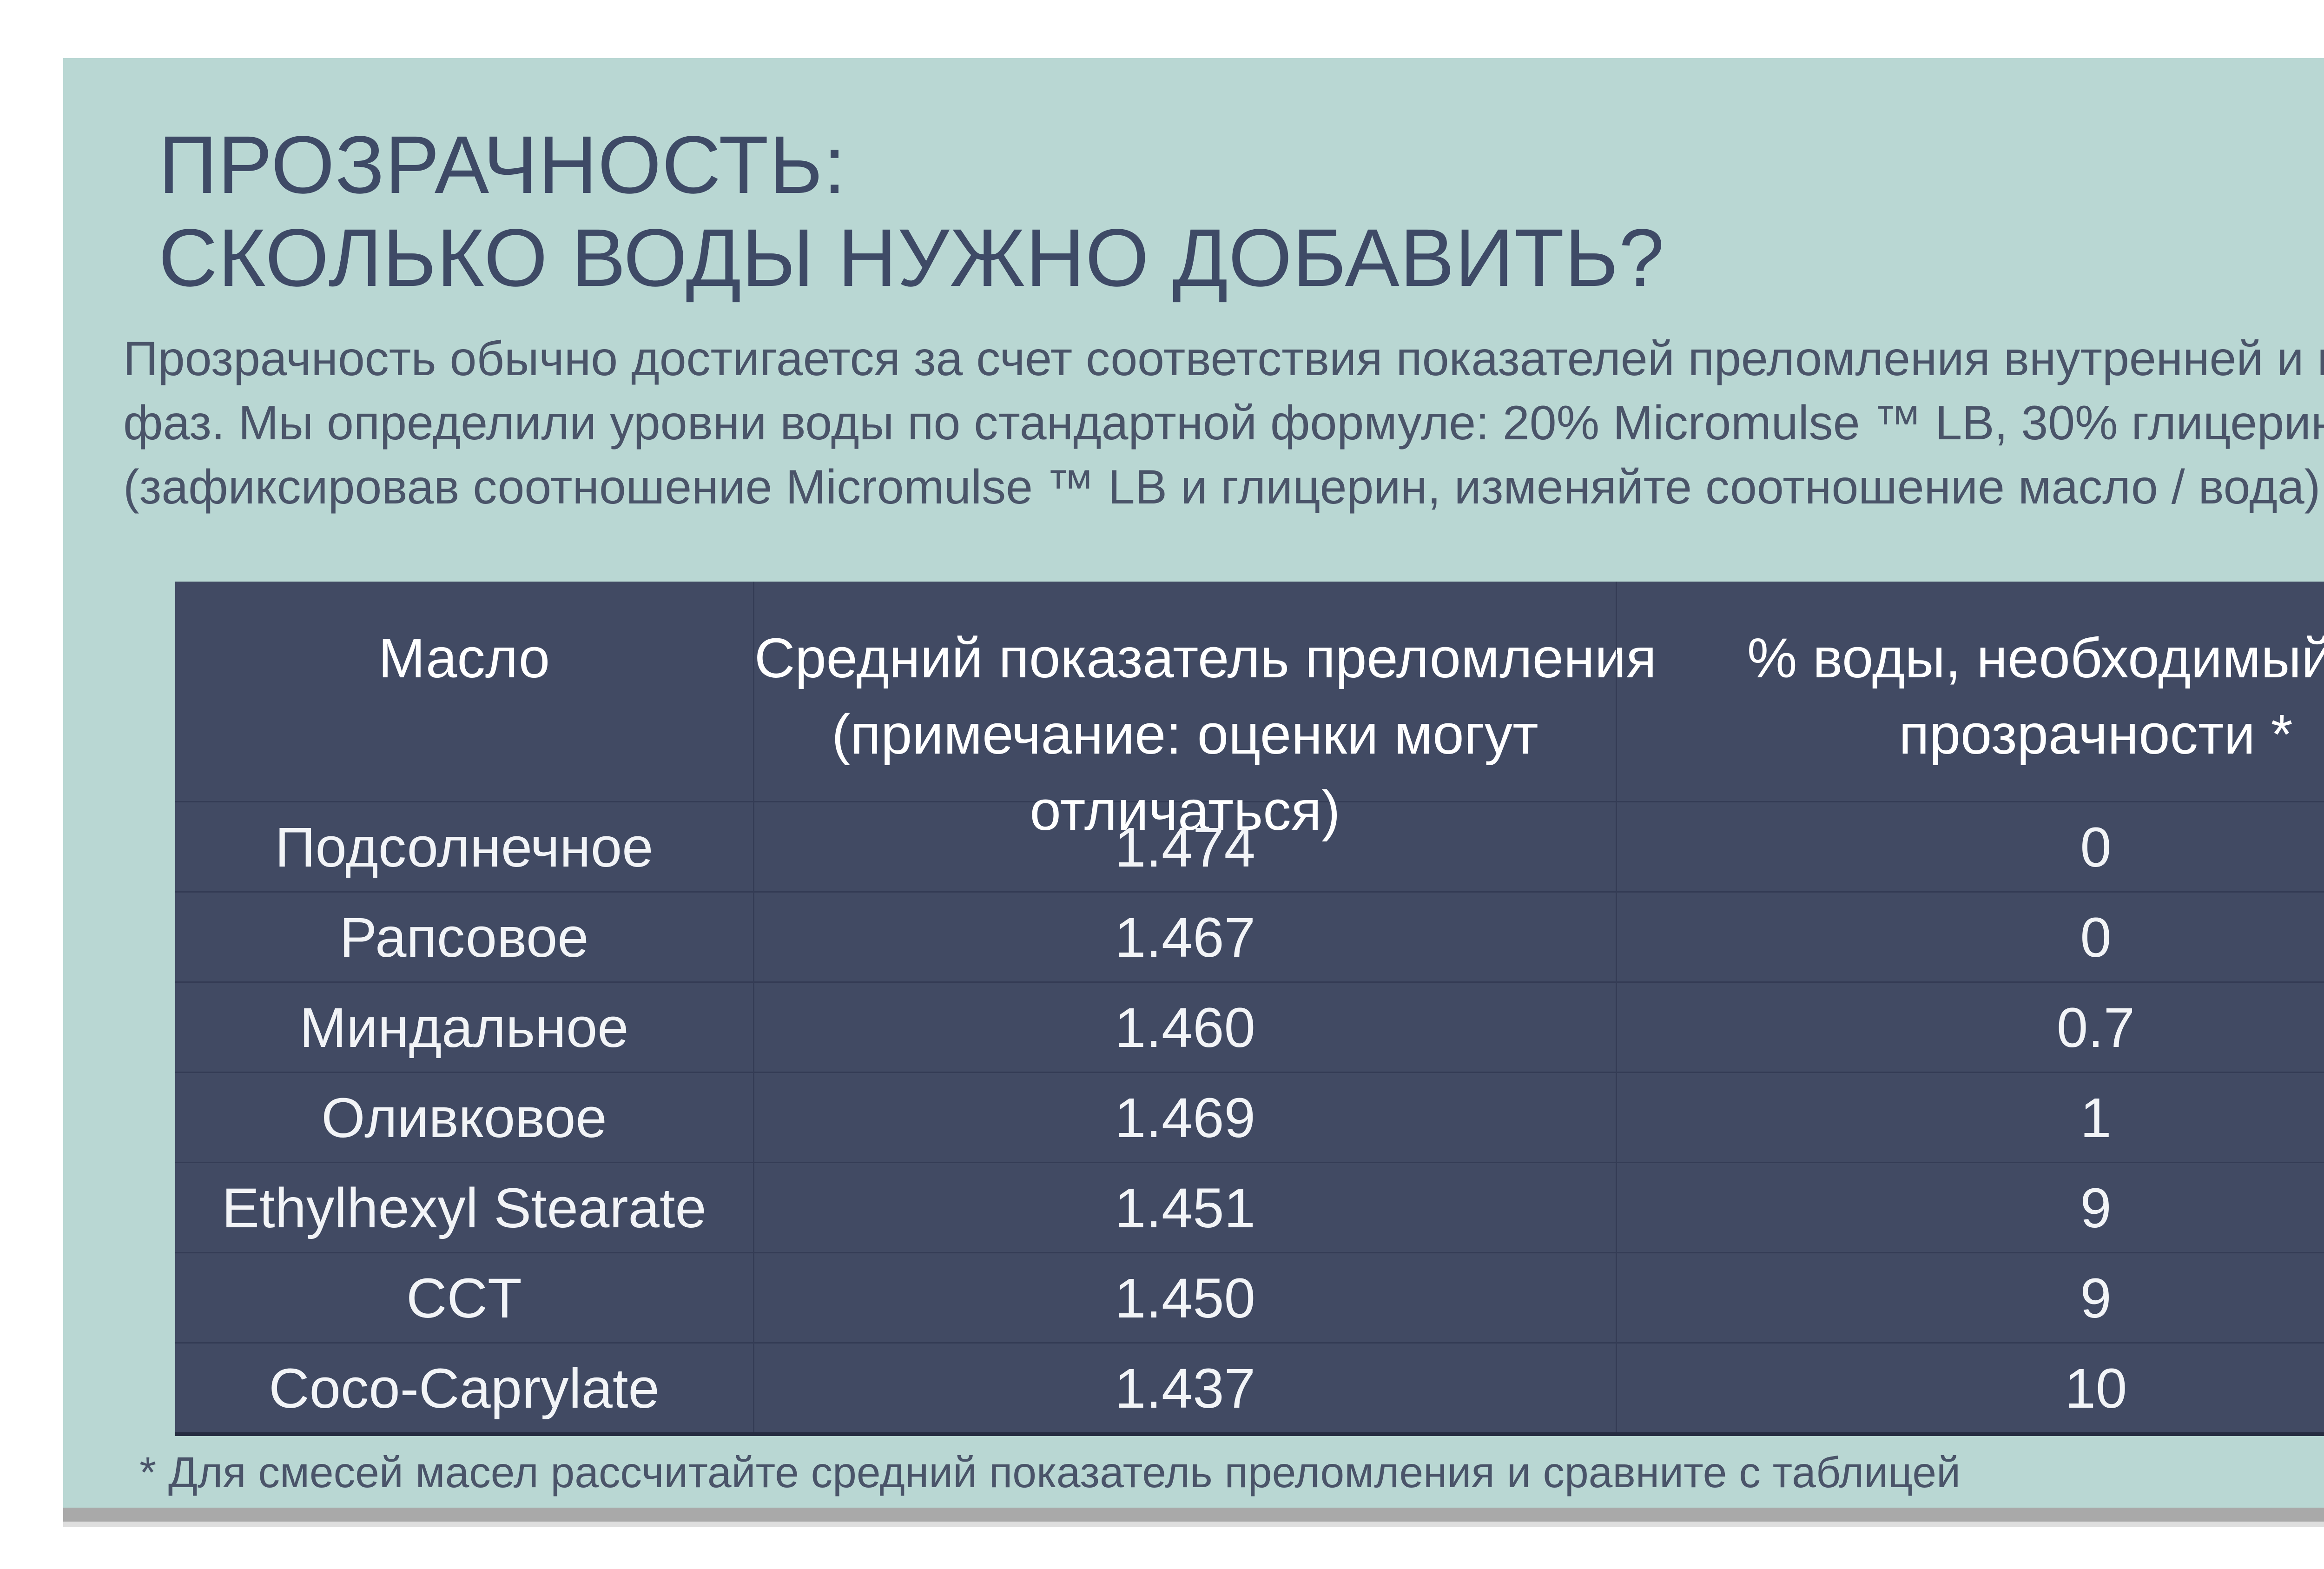 This screenshot has height=1569, width=2324. What do you see at coordinates (1184, 1388) in the screenshot?
I see `cell-refractive-index: 1.437` at bounding box center [1184, 1388].